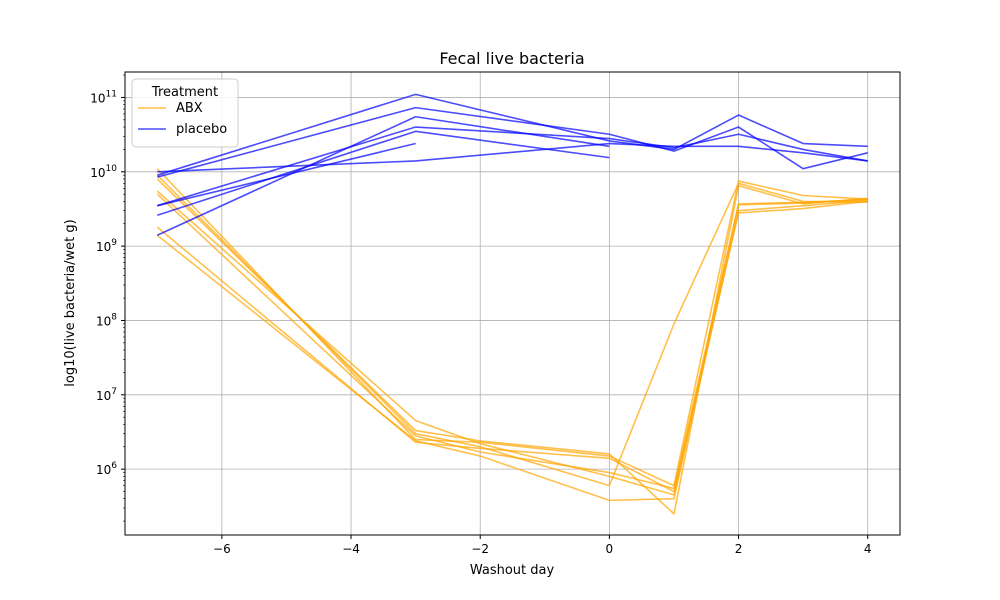 The width and height of the screenshot is (1000, 600). Describe the element at coordinates (512, 570) in the screenshot. I see `x-axis-label: Washout day` at that location.